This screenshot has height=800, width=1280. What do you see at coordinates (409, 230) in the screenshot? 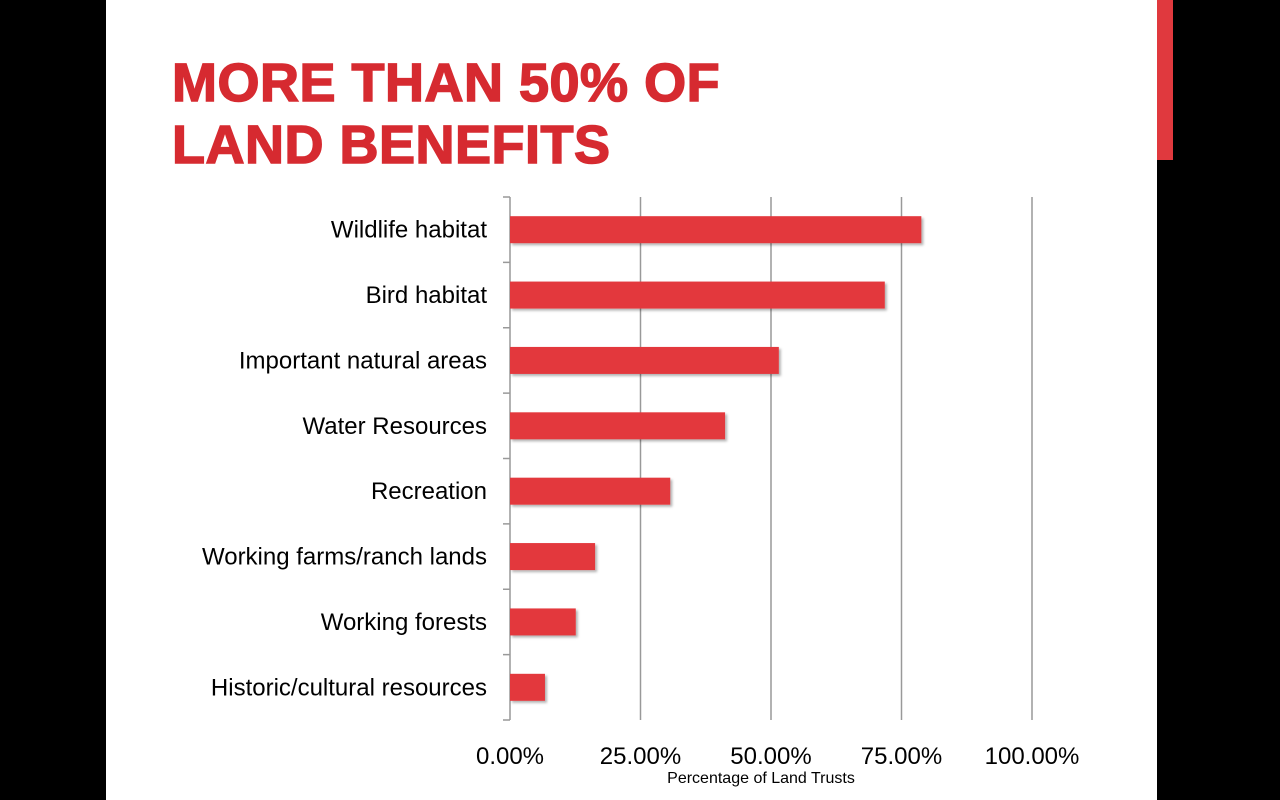
I see `category-label: Wildlife habitat` at bounding box center [409, 230].